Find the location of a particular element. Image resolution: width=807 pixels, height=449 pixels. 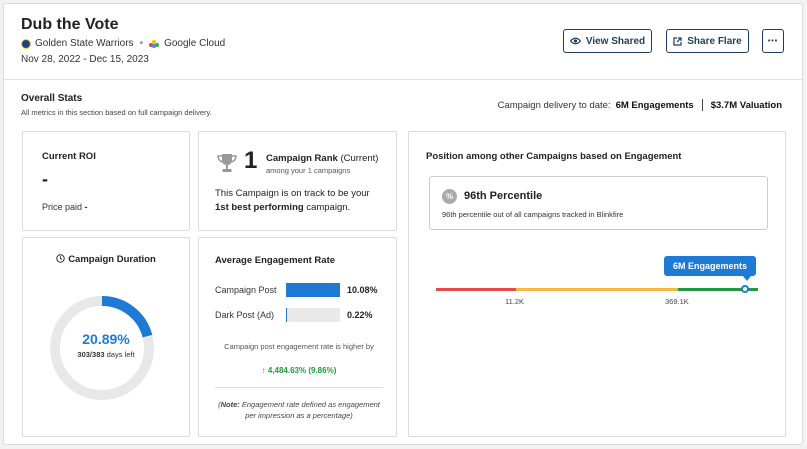

duration-days-suffix: days left is located at coordinates (120, 354).